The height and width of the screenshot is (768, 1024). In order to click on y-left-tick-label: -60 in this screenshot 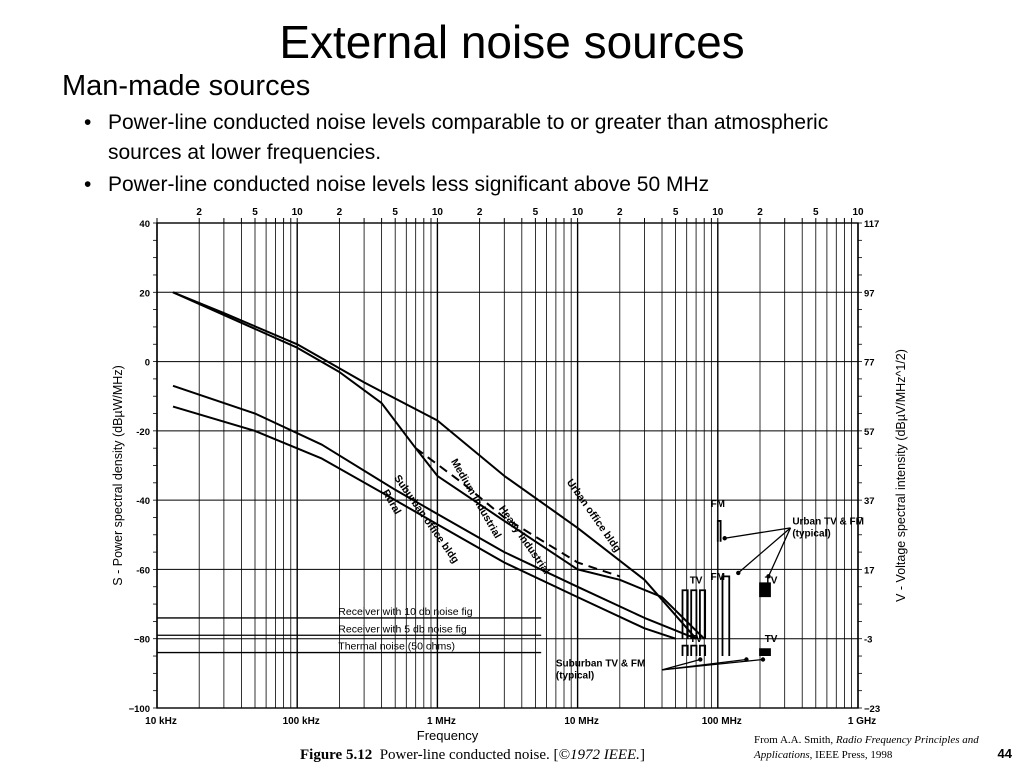, I will do `click(143, 570)`.